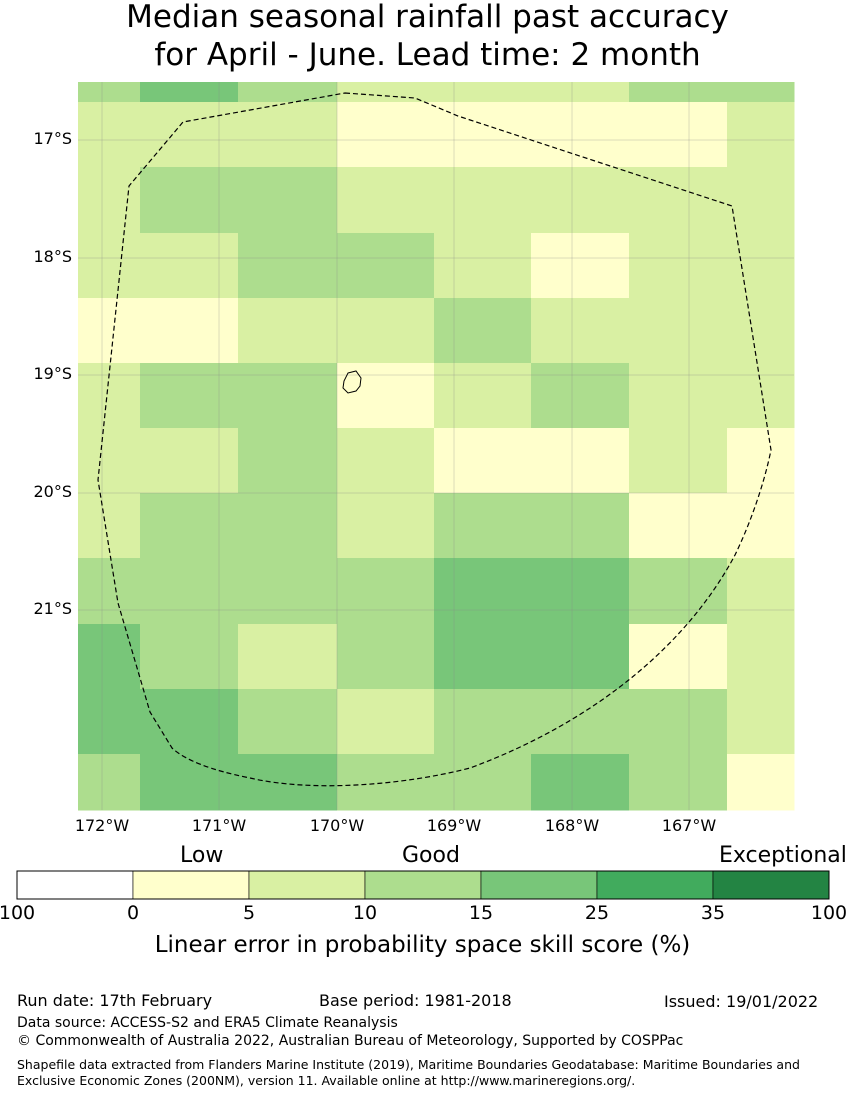  Describe the element at coordinates (52, 608) in the screenshot. I see `lat-label-21s: 21°S` at that location.